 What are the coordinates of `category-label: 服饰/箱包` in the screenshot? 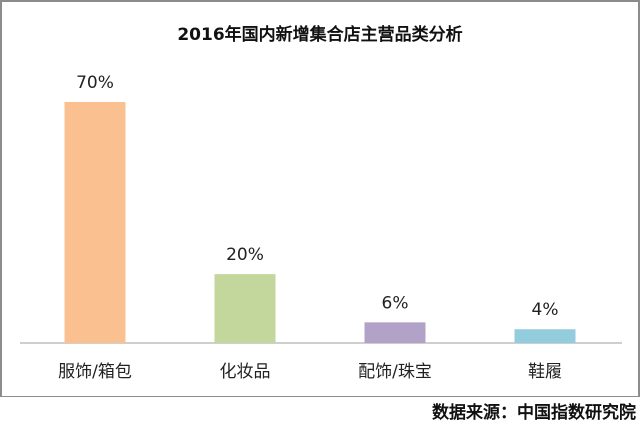 It's located at (95, 372).